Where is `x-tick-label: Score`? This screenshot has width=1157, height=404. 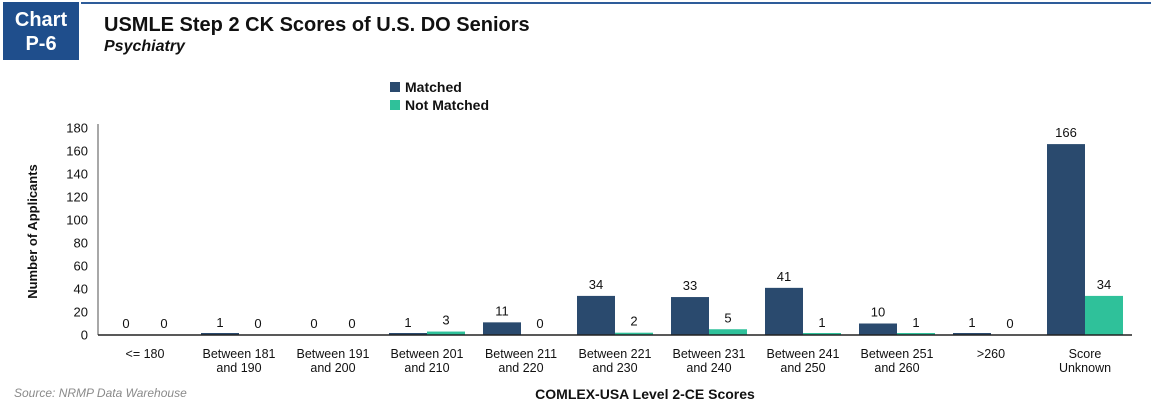 x-tick-label: Score is located at coordinates (1085, 354).